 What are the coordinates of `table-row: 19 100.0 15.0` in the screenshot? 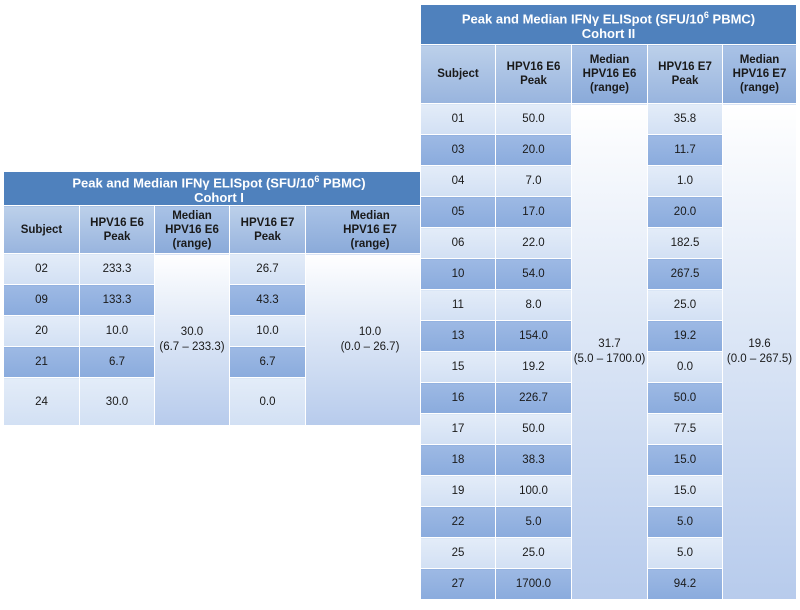 It's located at (608, 491).